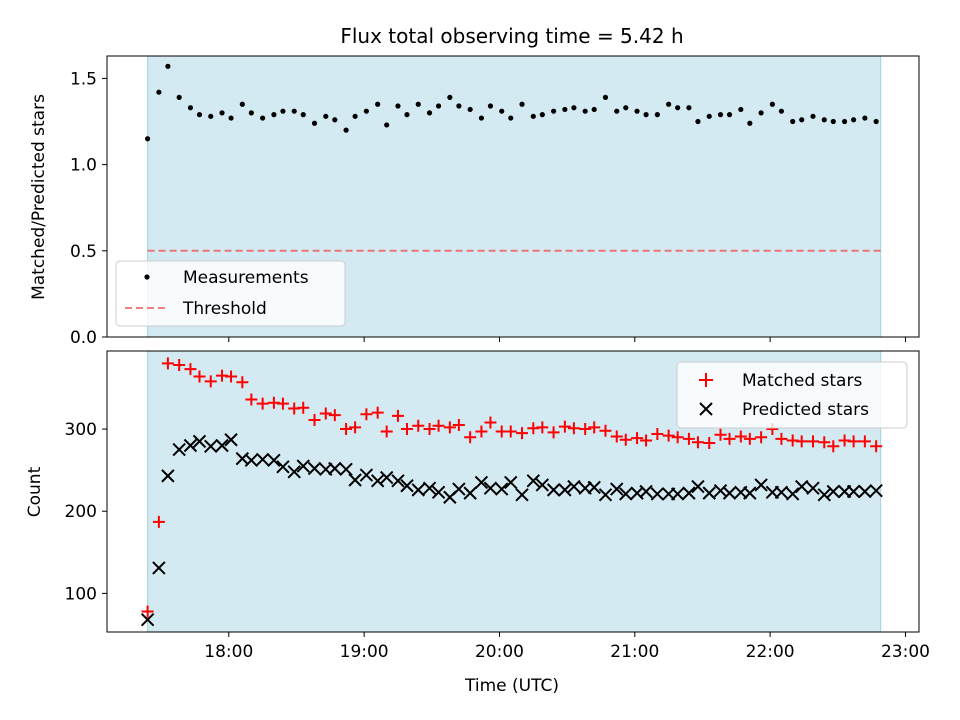 This screenshot has height=720, width=960. I want to click on bottom-legend: Matched stars Predicted stars, so click(792, 395).